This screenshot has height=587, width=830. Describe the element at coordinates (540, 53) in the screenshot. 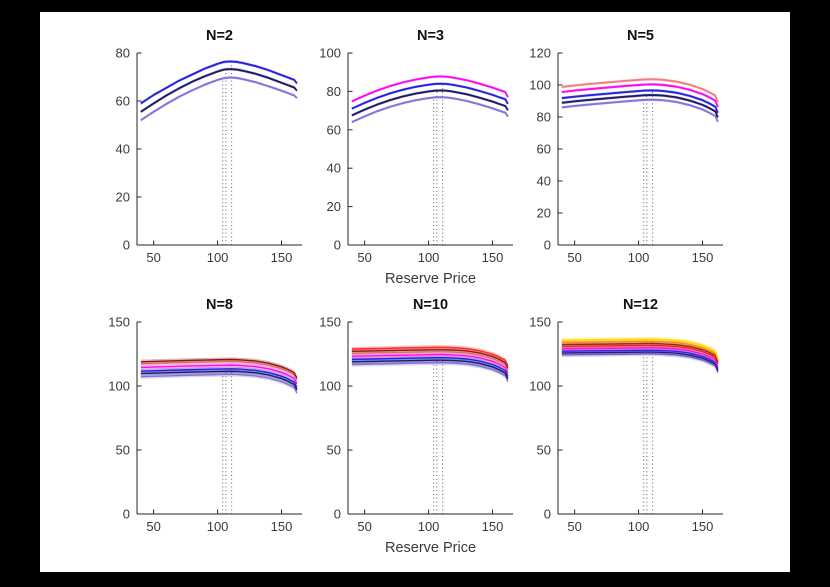

I see `y-tick-label: 120` at that location.